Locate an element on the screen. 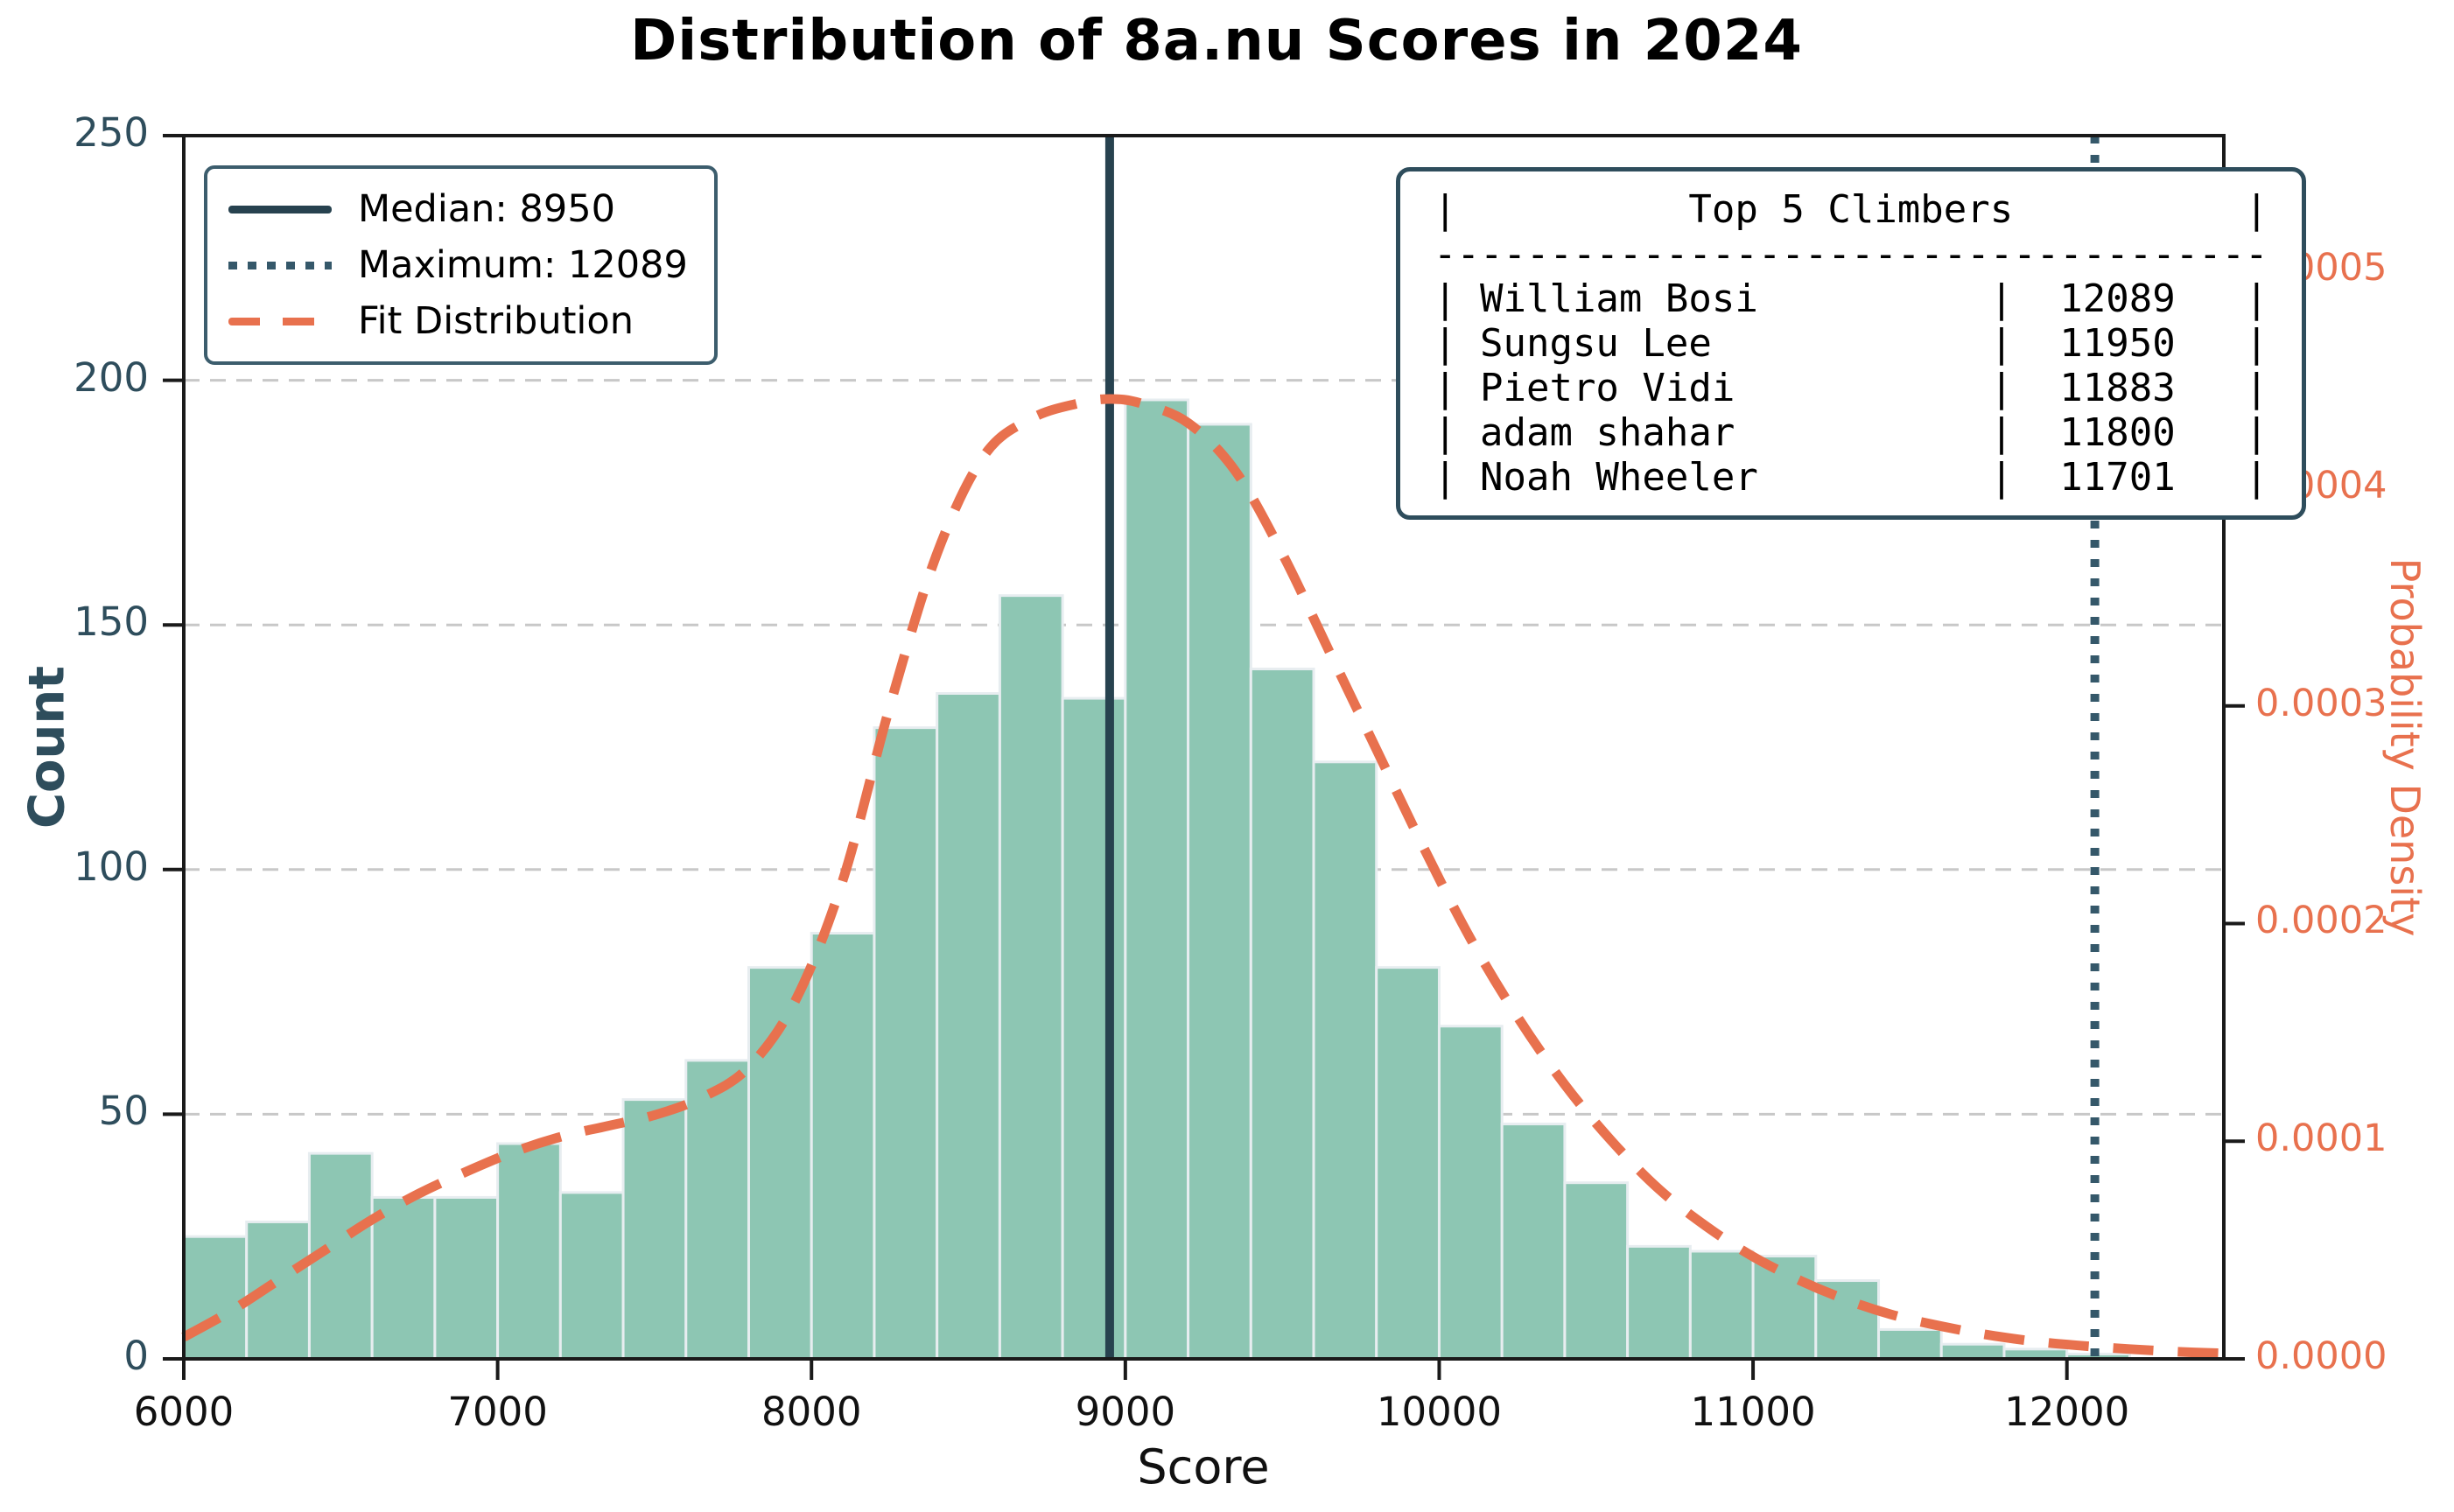  legend-maximum-label: Maximum: 12089 is located at coordinates (523, 265).